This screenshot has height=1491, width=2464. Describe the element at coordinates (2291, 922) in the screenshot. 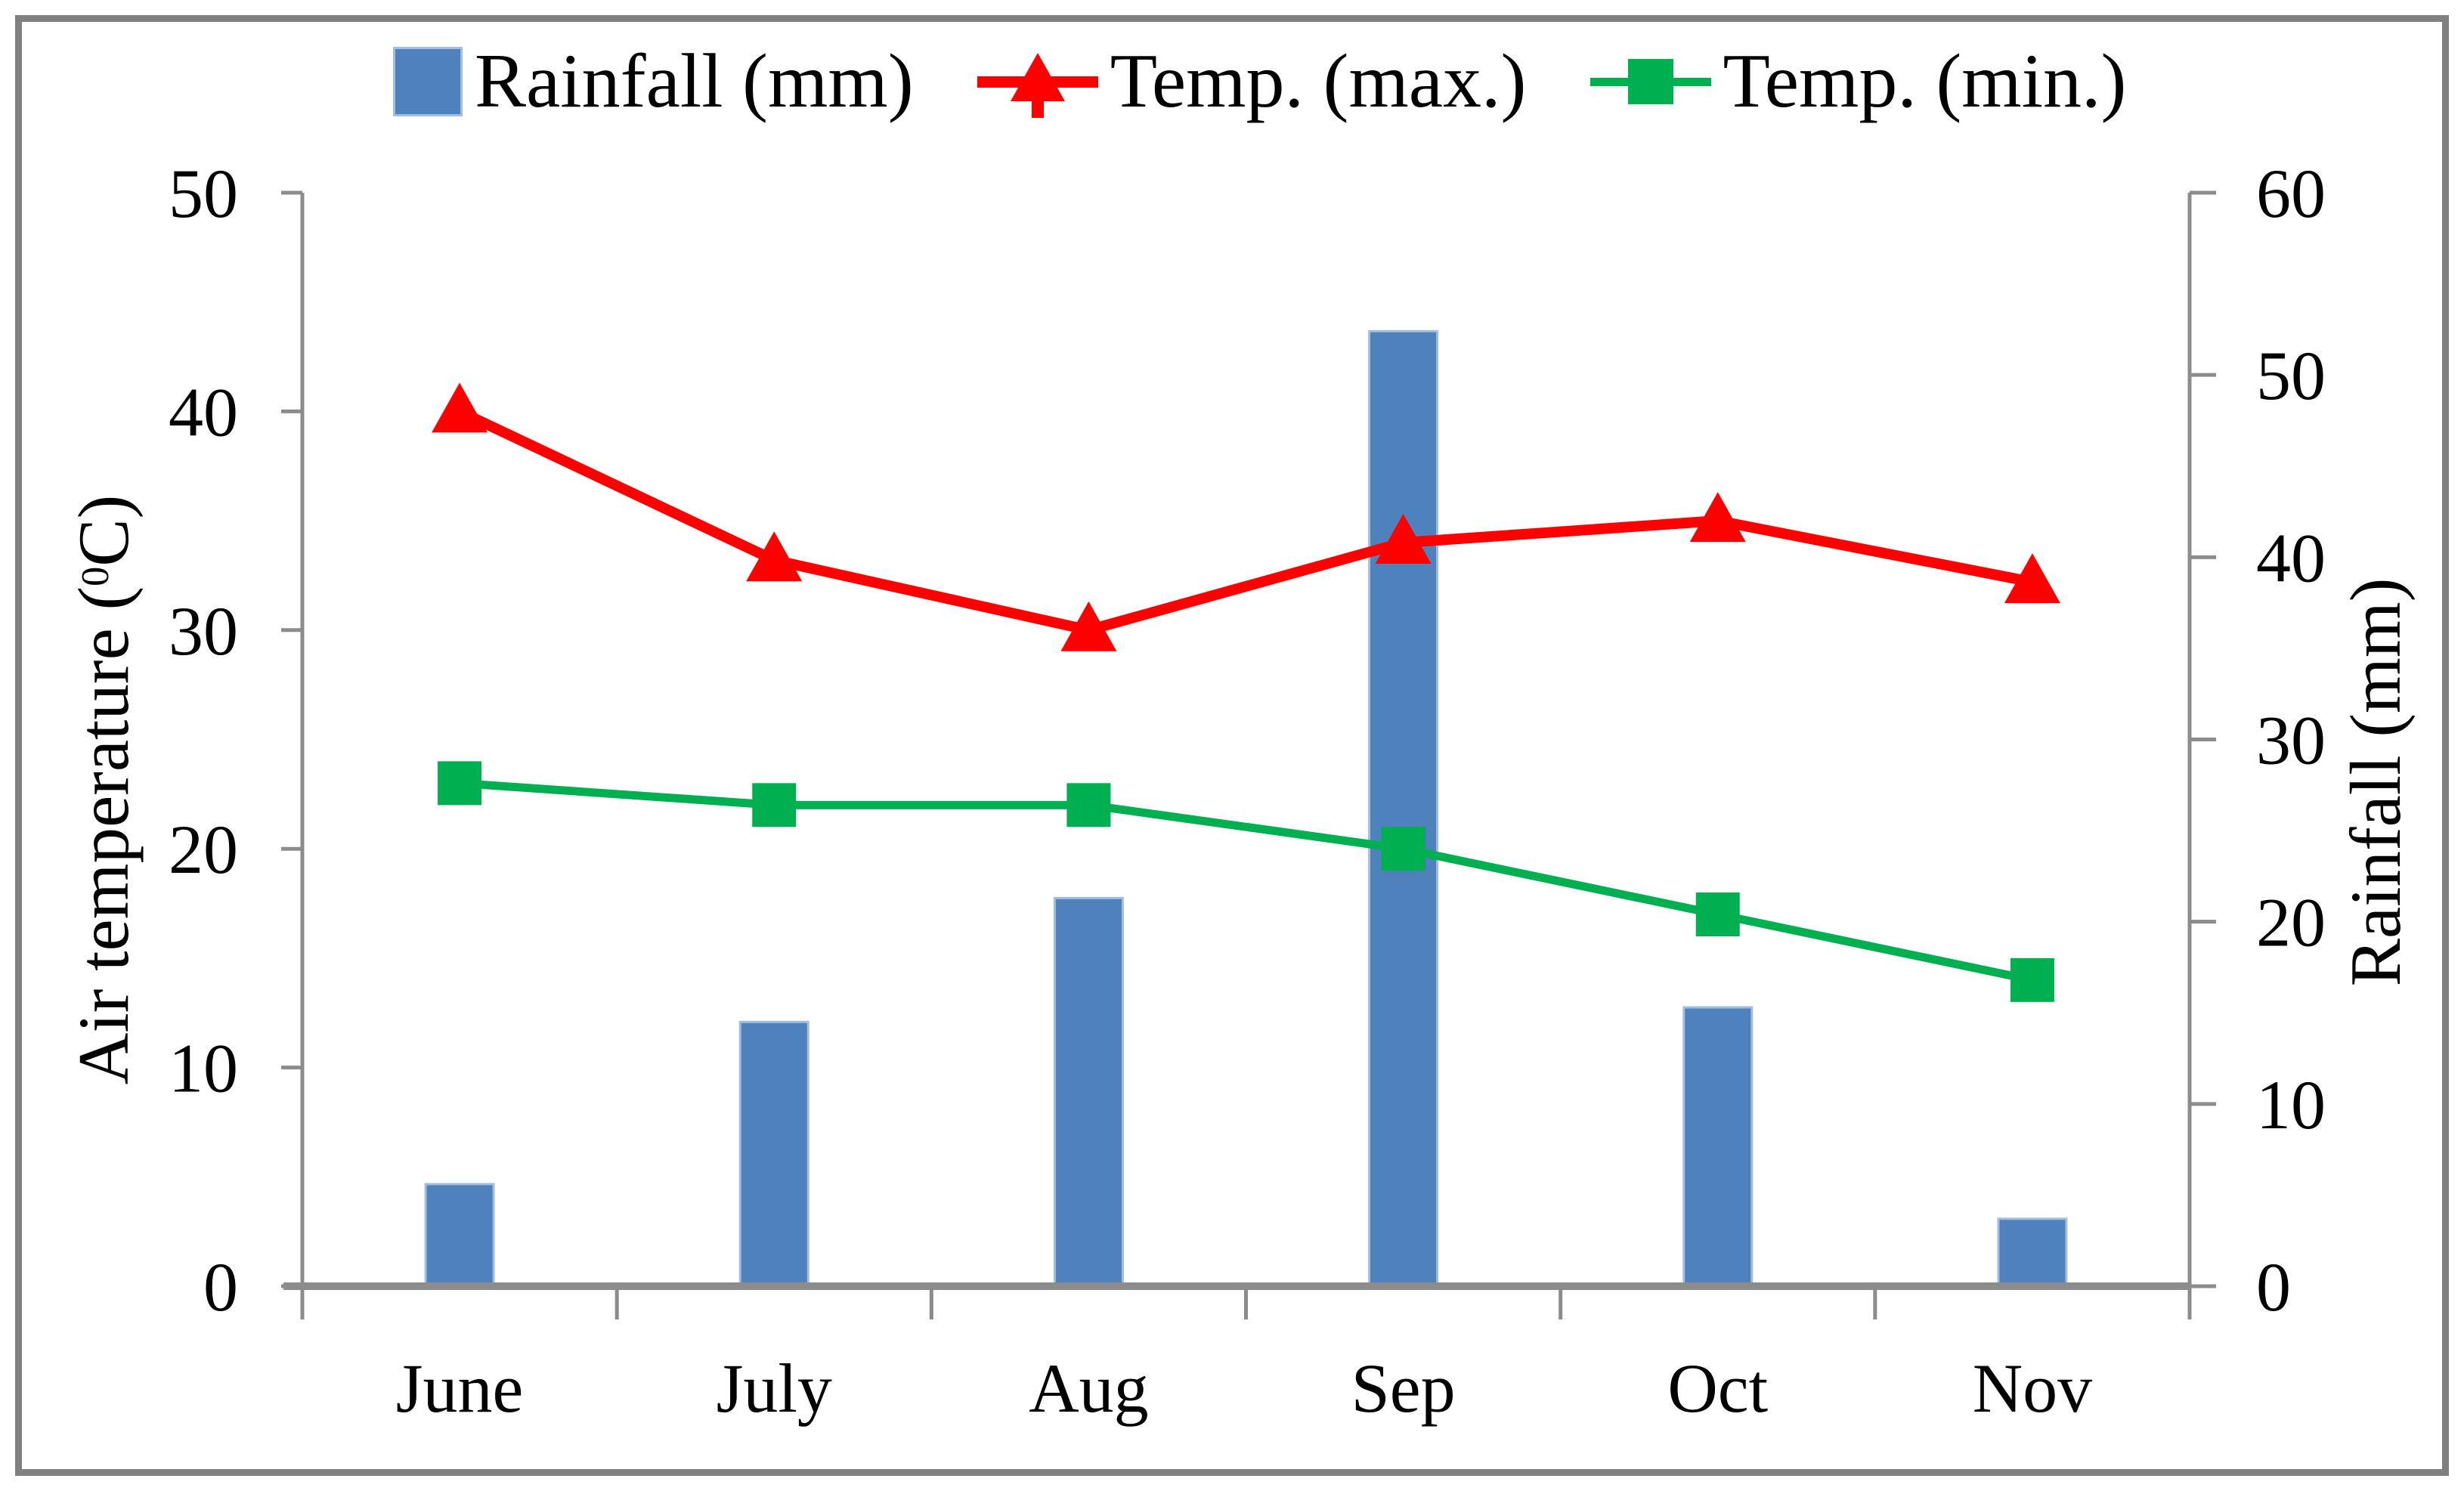

I see `right-axis-tick-label: 20` at that location.